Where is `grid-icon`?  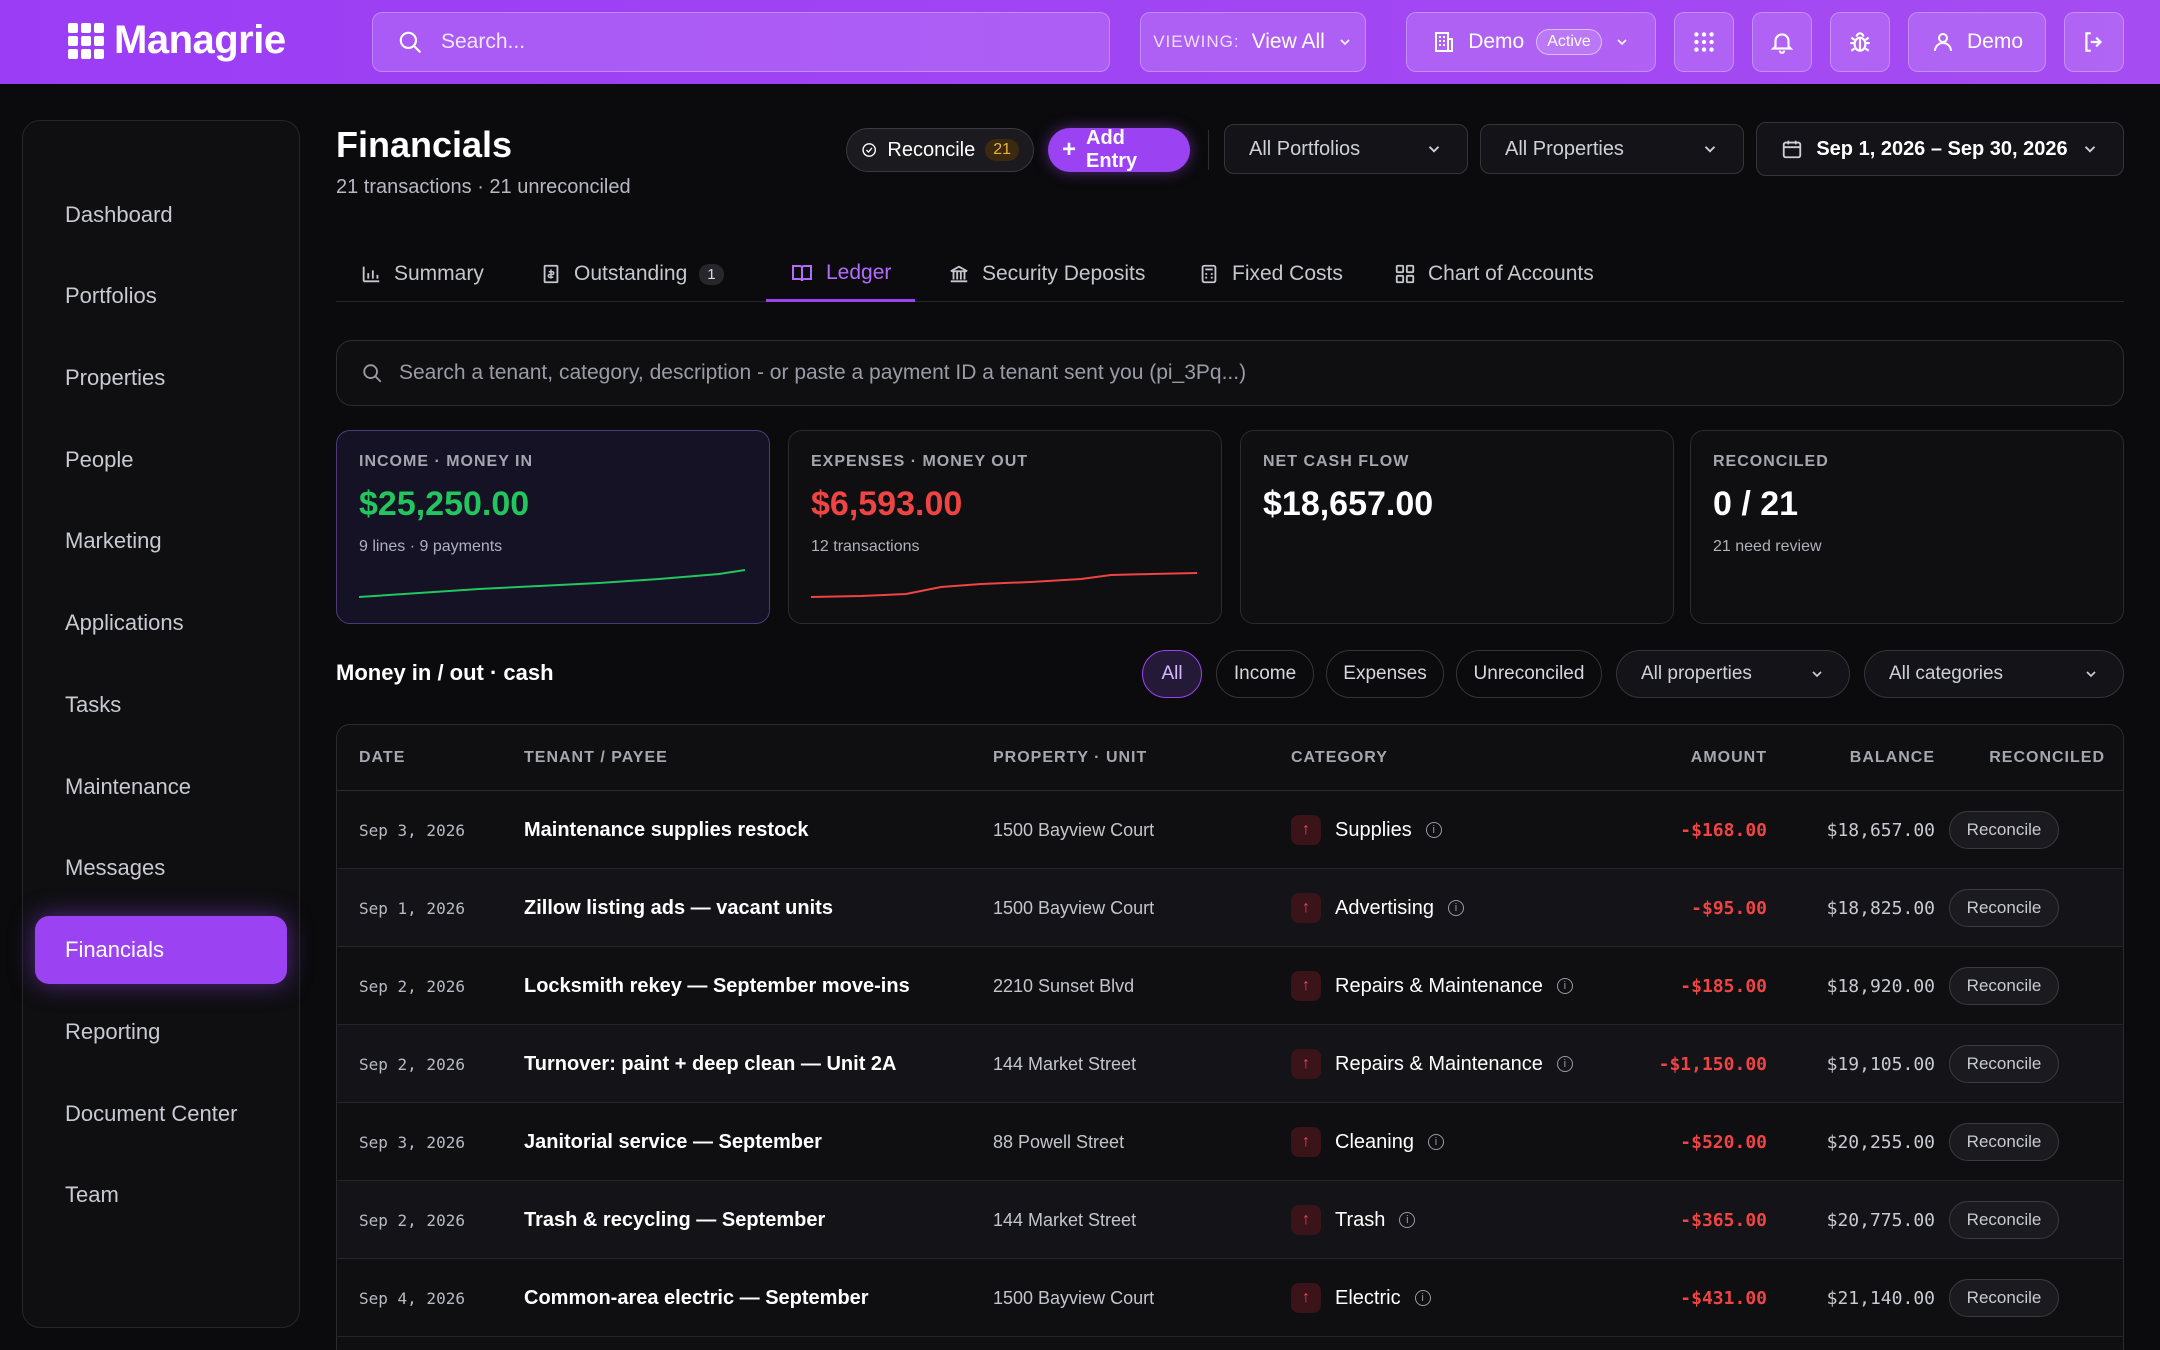
grid-icon is located at coordinates (1405, 274).